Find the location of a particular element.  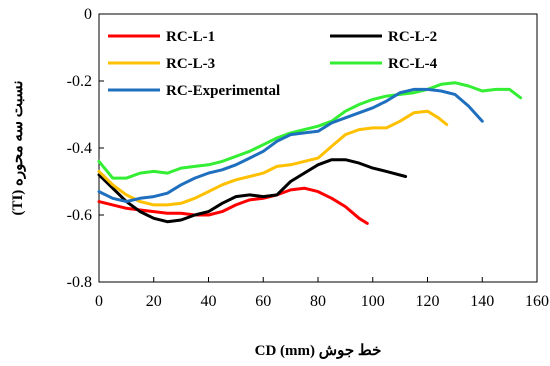

x-tick-label: 40 is located at coordinates (209, 301).